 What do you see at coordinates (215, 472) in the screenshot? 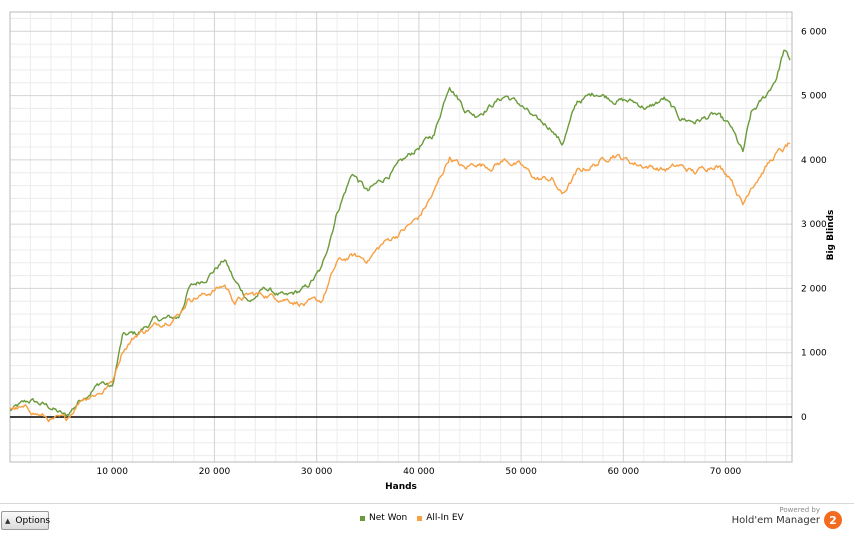
I see `x-tick-label: 20 000` at bounding box center [215, 472].